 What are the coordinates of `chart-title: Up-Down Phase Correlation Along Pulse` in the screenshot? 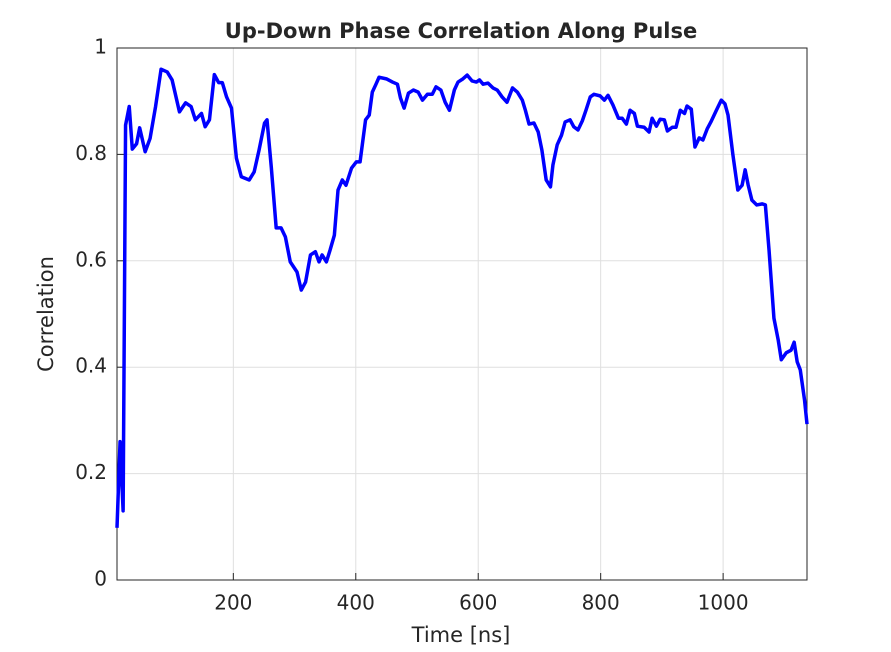 It's located at (461, 31).